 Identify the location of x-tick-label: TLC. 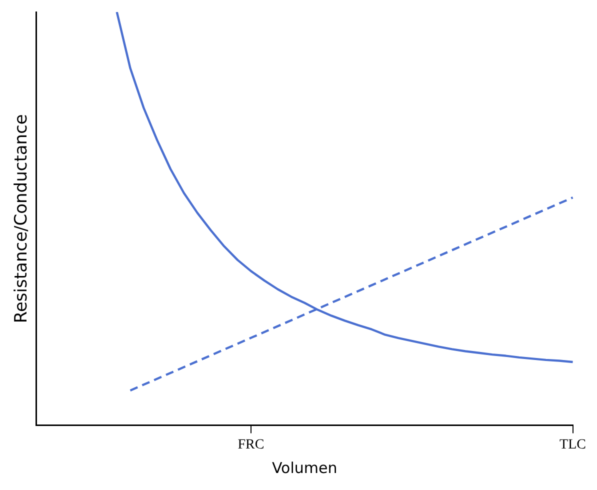
(573, 444).